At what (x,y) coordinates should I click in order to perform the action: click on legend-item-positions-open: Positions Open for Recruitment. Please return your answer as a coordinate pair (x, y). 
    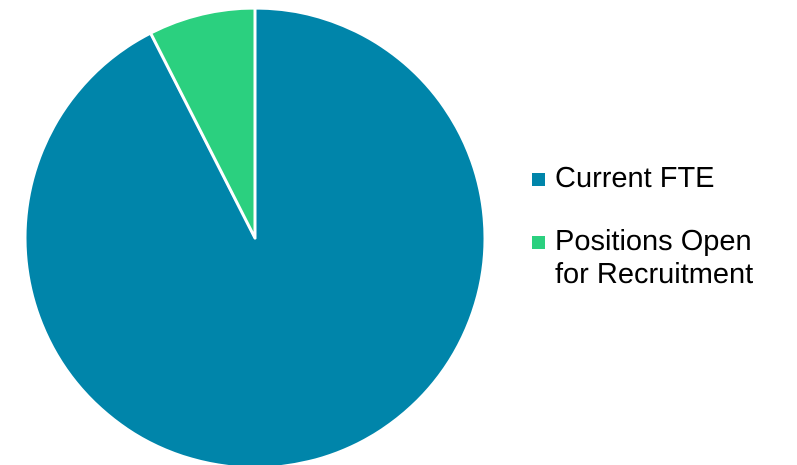
    Looking at the image, I should click on (663, 258).